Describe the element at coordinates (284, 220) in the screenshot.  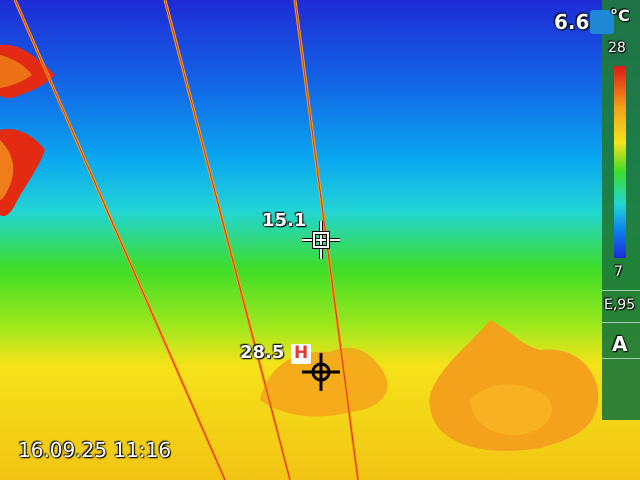
I see `center-spot-temperature: 15.1` at that location.